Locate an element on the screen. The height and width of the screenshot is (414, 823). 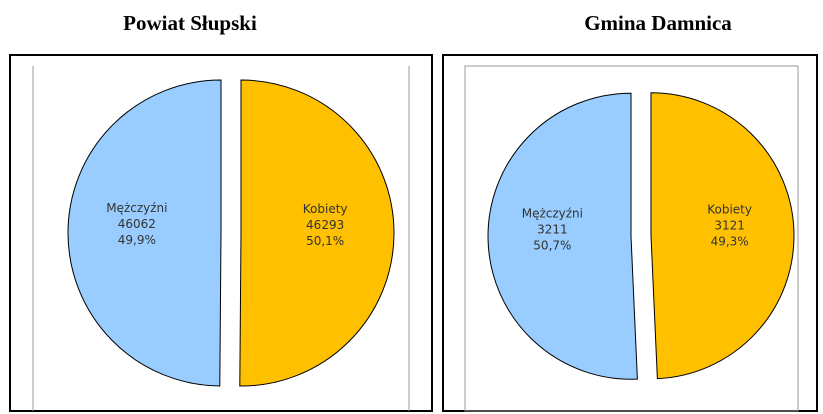
slice-percent: 50,7% is located at coordinates (552, 245).